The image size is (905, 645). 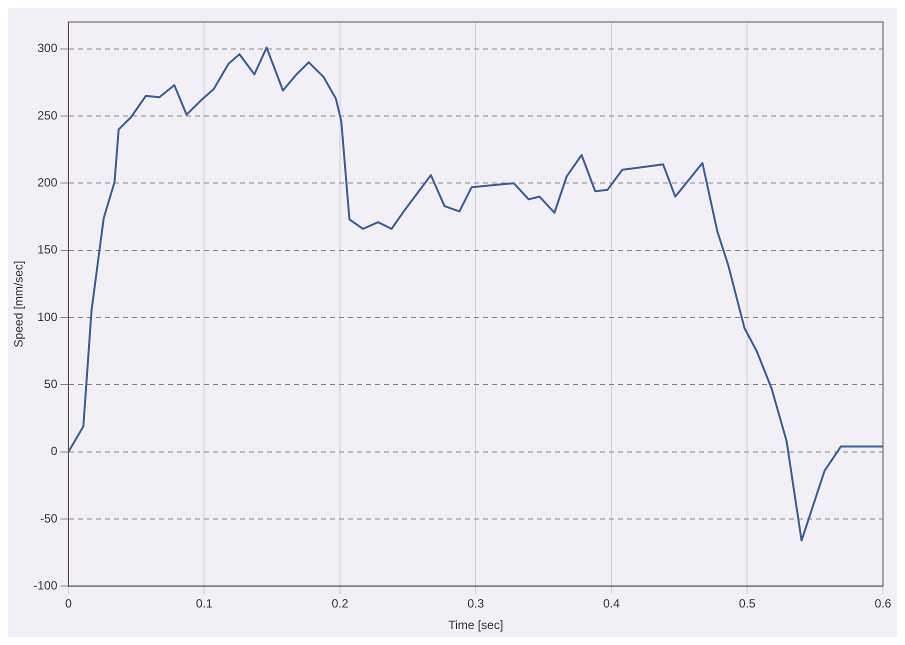 What do you see at coordinates (68, 603) in the screenshot?
I see `x-tick-label: 0` at bounding box center [68, 603].